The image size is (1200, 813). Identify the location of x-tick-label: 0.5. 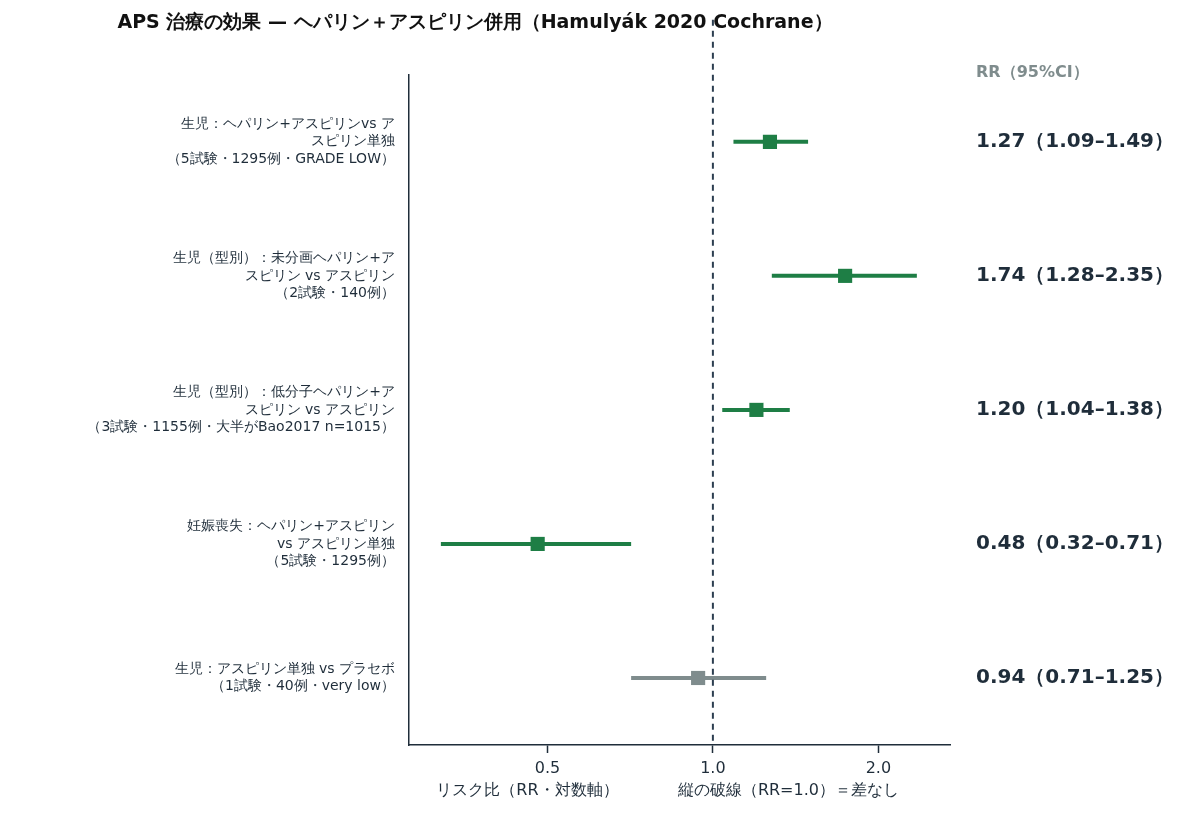
(547, 767).